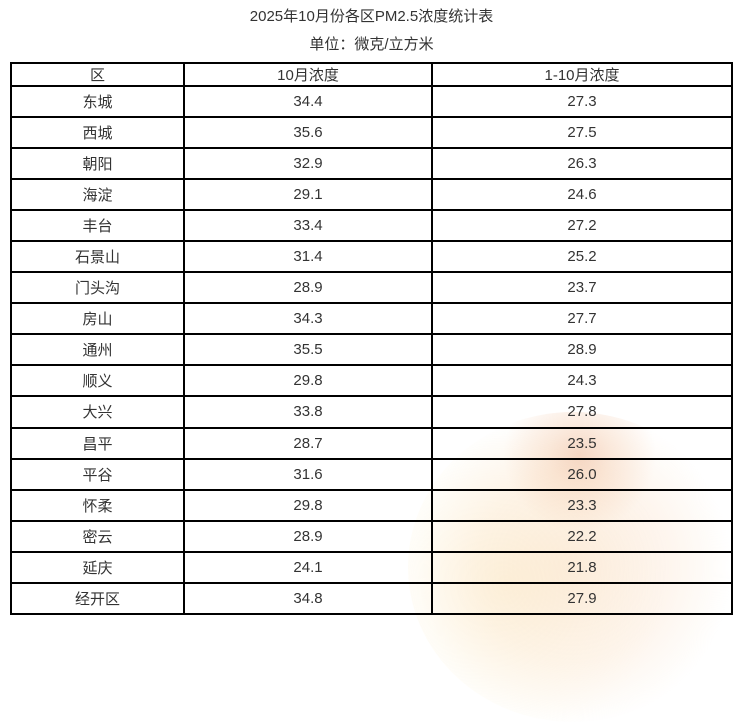  What do you see at coordinates (308, 412) in the screenshot?
I see `october-value-cell: 33.8` at bounding box center [308, 412].